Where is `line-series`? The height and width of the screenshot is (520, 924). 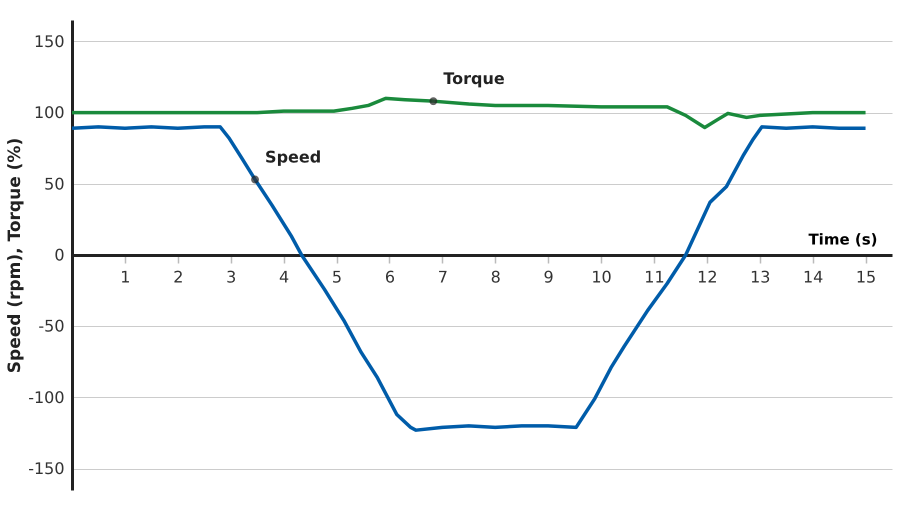 line-series is located at coordinates (469, 113).